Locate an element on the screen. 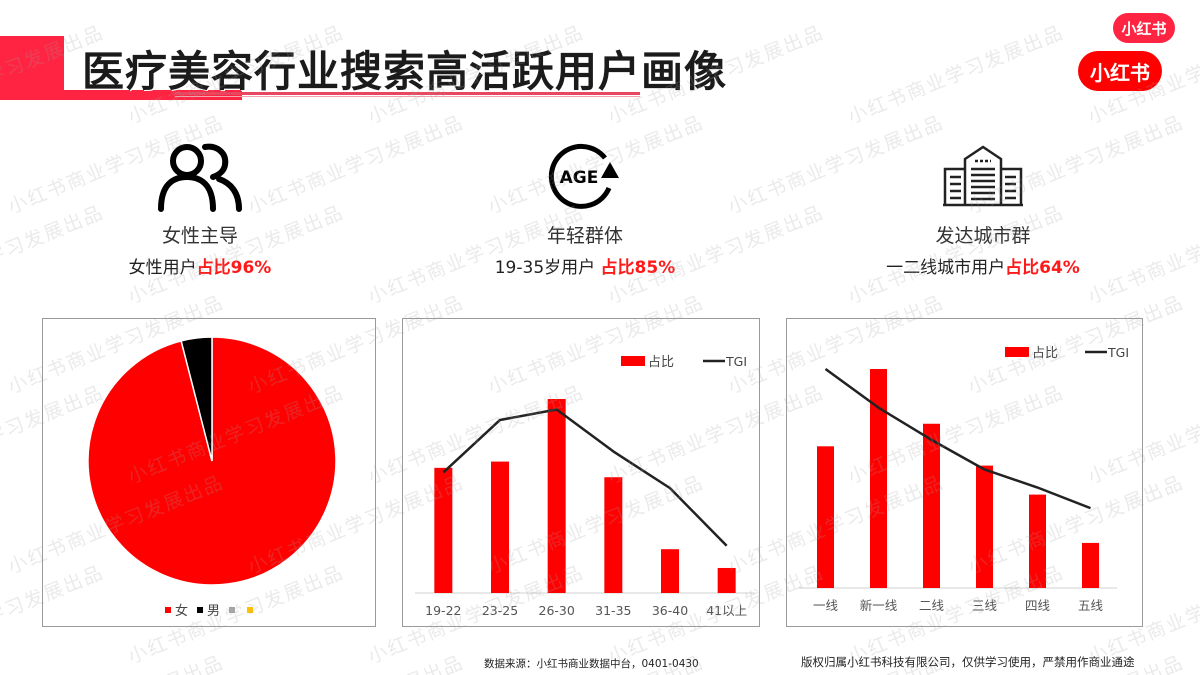  age-chart-svg: 19-22 23-25 26-30 31-35 36-40 41以上 占比 TGI is located at coordinates (585, 486).